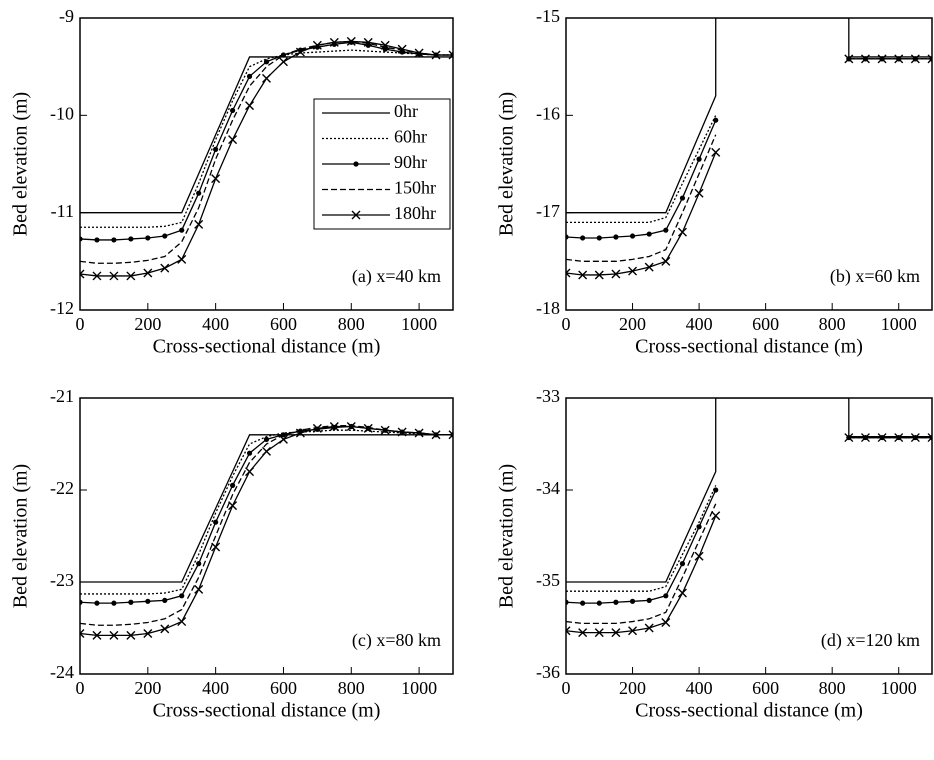 The width and height of the screenshot is (934, 760). What do you see at coordinates (899, 324) in the screenshot?
I see `x-tick-label: 1000` at bounding box center [899, 324].